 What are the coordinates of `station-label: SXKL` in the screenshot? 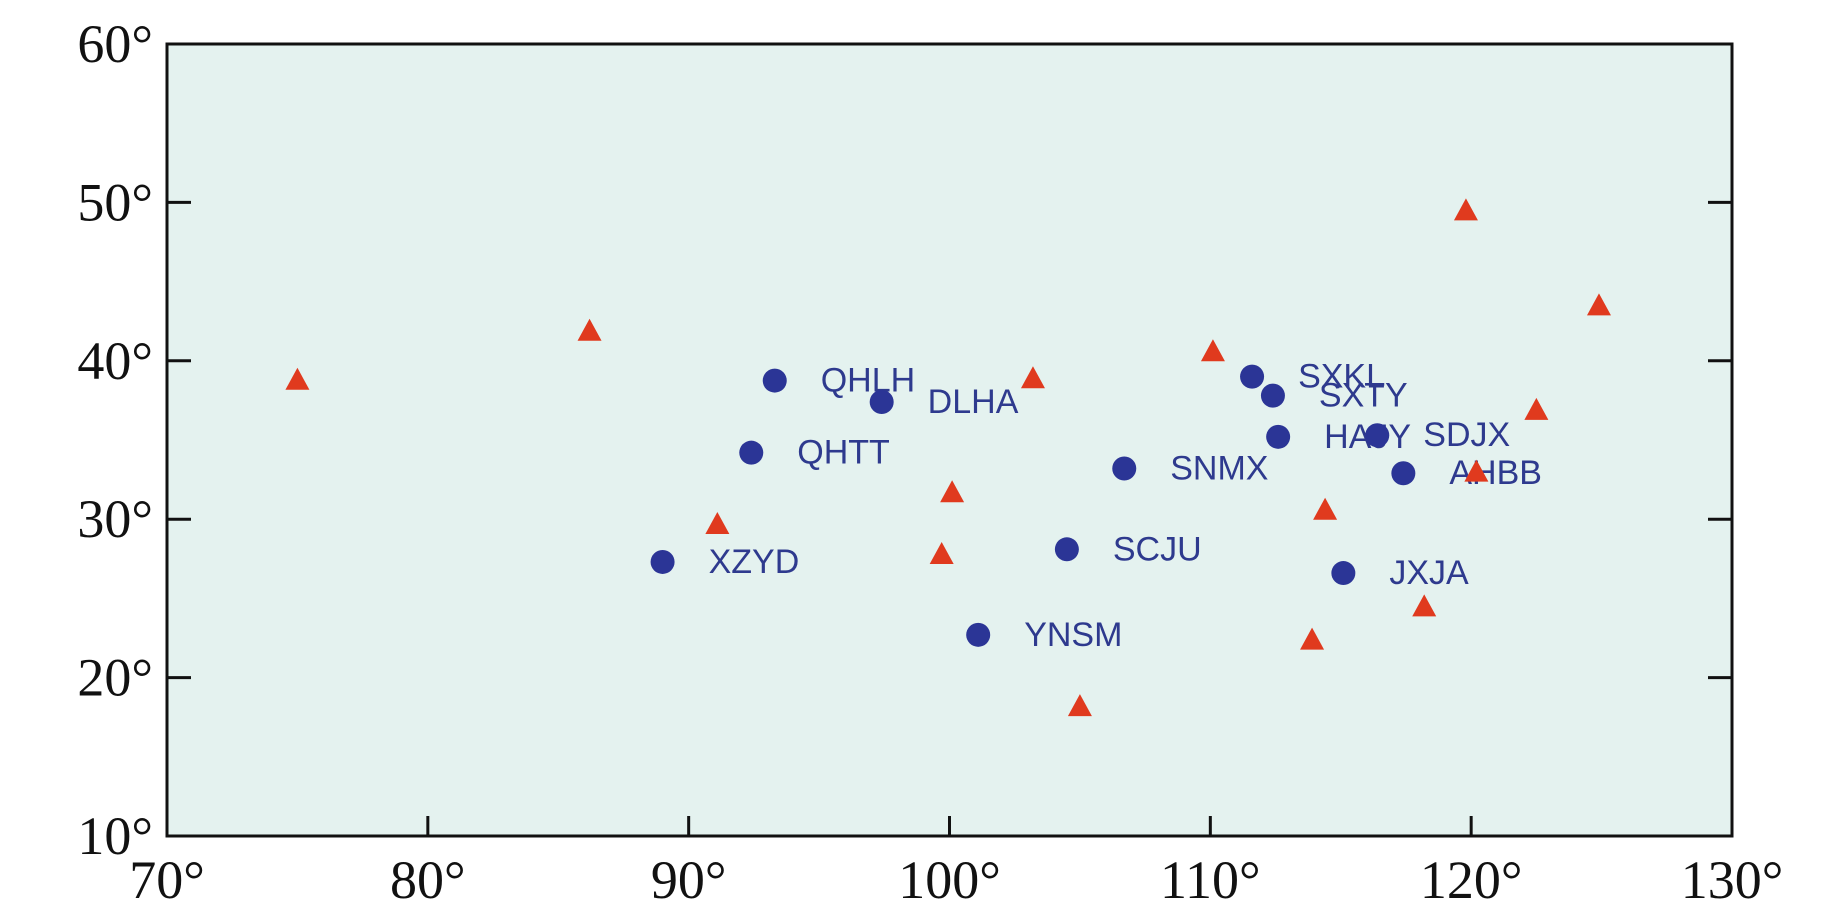 It's located at (1341, 377).